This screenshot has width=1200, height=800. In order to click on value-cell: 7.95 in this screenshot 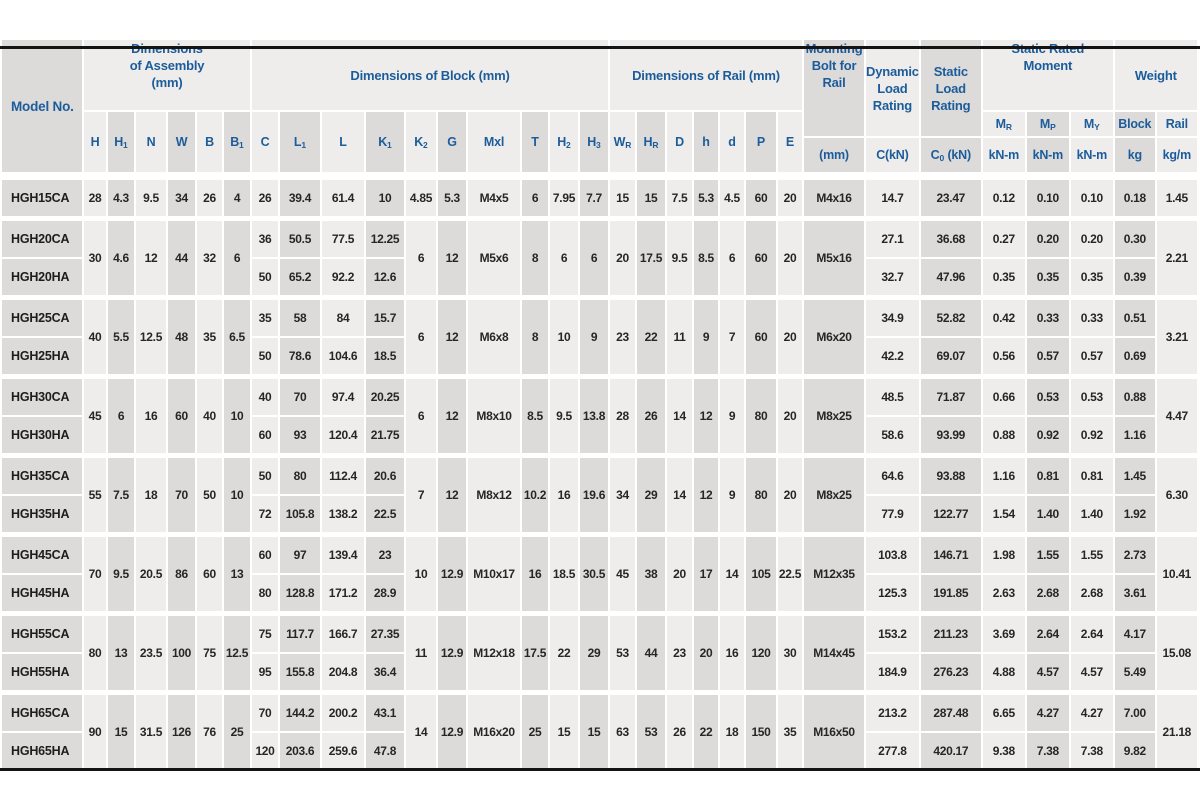, I will do `click(564, 198)`.